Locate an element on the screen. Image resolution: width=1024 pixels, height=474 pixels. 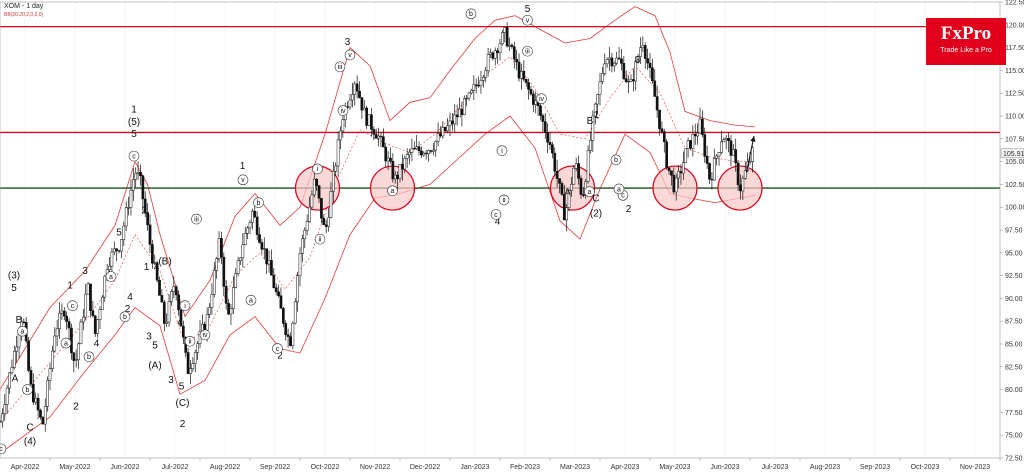
wave-label: 5 is located at coordinates (155, 346).